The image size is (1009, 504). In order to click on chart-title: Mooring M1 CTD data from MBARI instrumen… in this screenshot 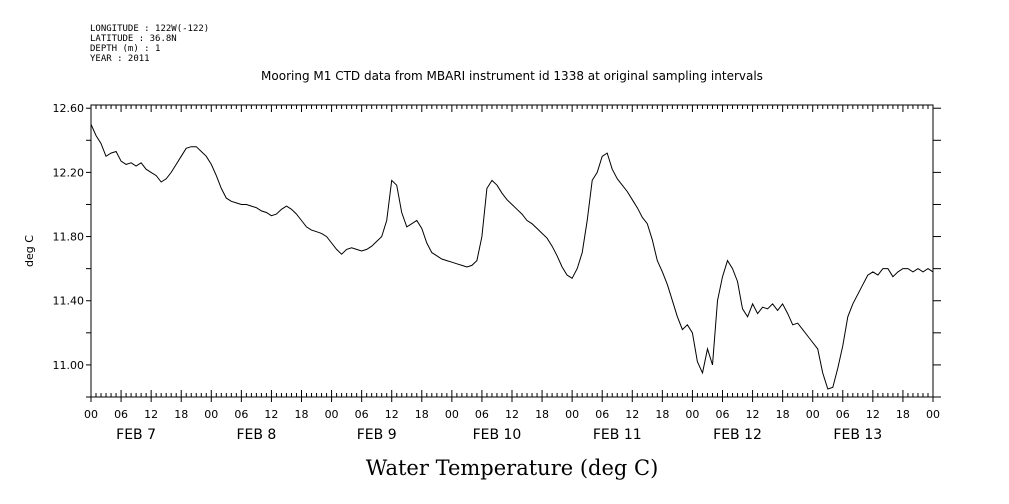, I will do `click(512, 76)`.